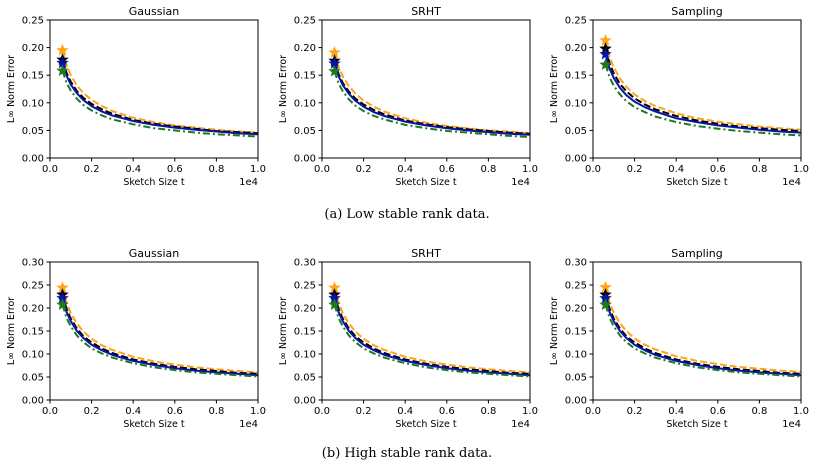 This screenshot has height=460, width=814. Describe the element at coordinates (33, 286) in the screenshot. I see `y-tick-label: 0.25` at that location.